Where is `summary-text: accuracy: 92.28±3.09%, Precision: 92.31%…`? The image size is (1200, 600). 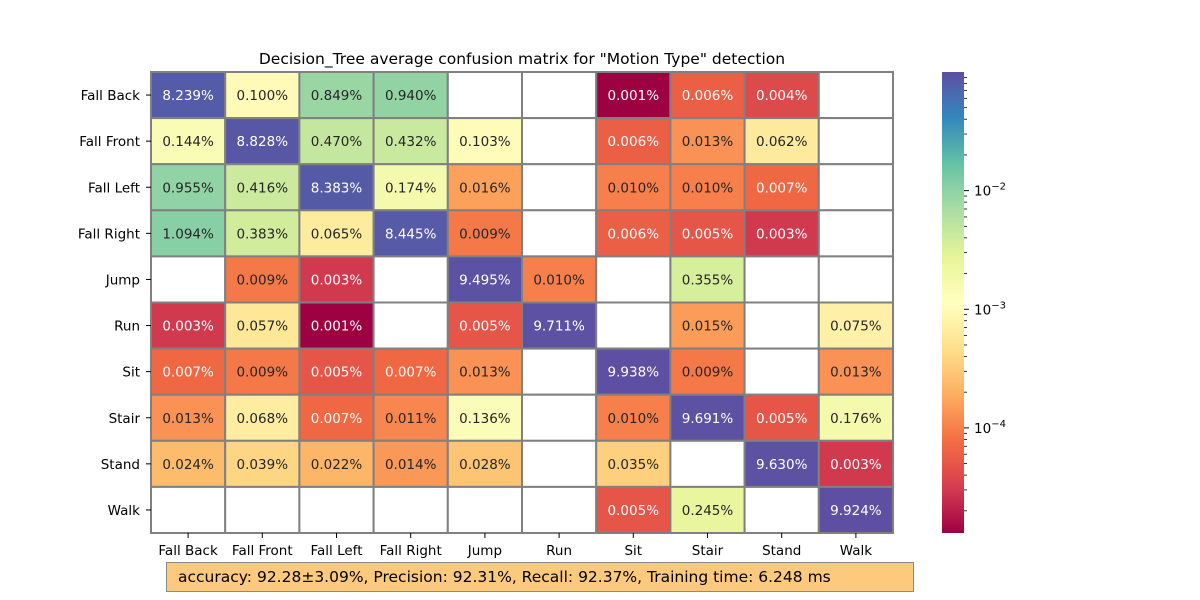
summary-text: accuracy: 92.28±3.09%, Precision: 92.31%… is located at coordinates (504, 577).